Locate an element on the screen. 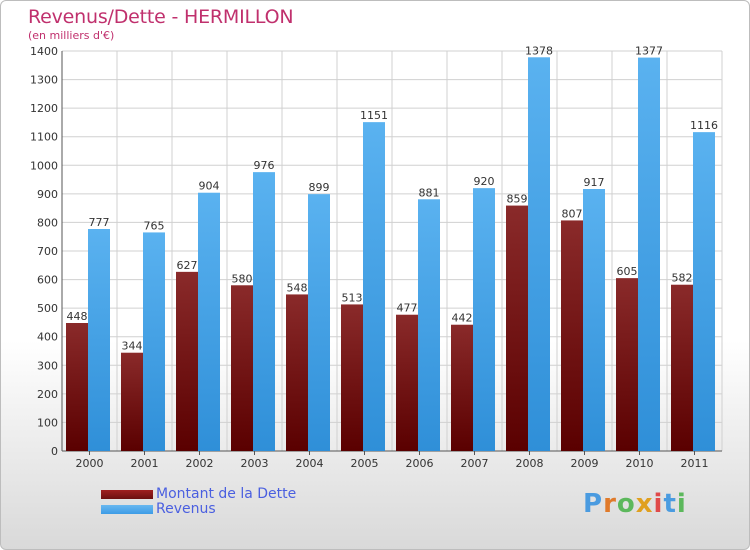  y-tick-label: 400 is located at coordinates (47, 337).